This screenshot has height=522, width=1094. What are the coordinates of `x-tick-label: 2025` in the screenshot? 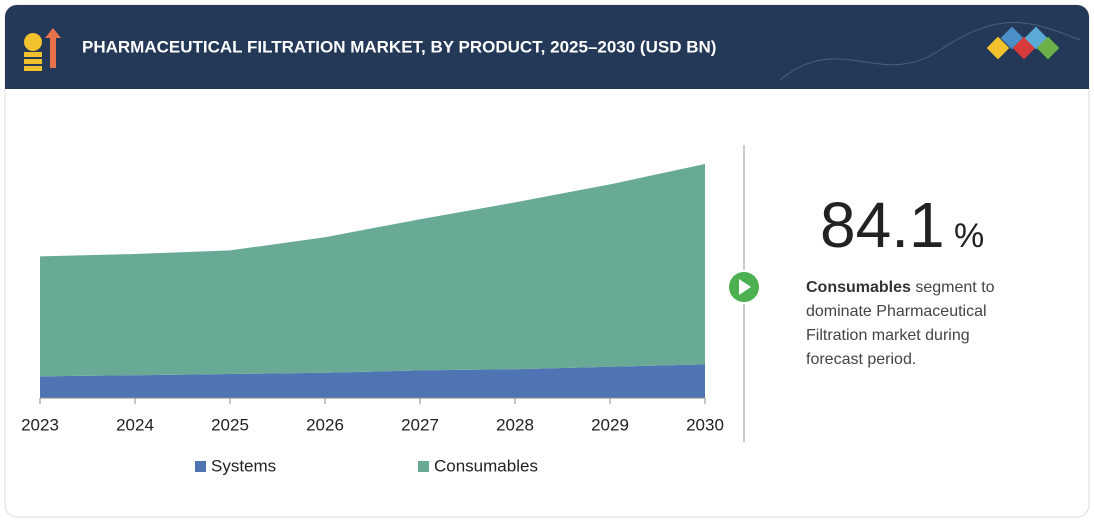 It's located at (230, 424).